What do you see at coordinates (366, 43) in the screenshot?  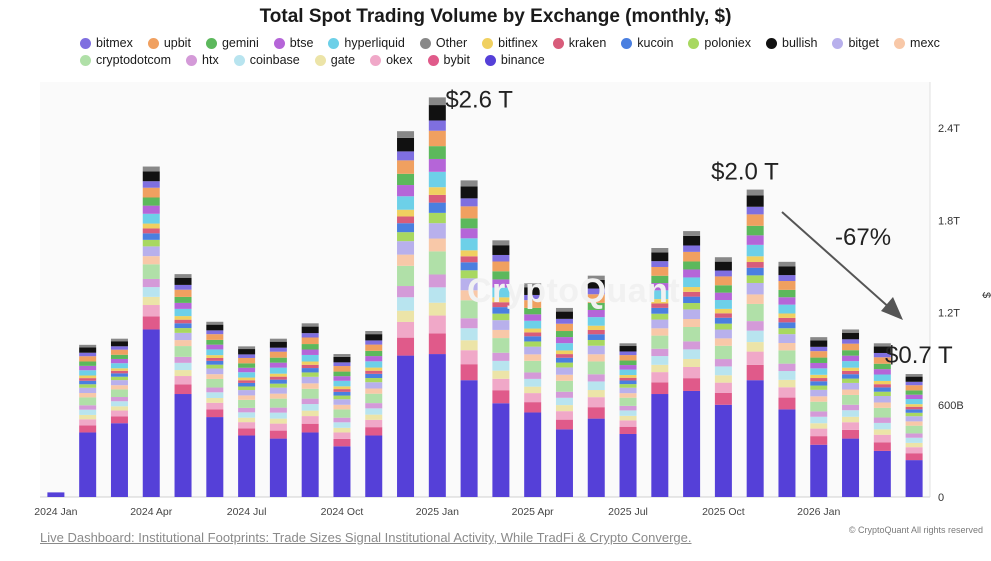 I see `legend-item-hyperliquid: hyperliquid` at bounding box center [366, 43].